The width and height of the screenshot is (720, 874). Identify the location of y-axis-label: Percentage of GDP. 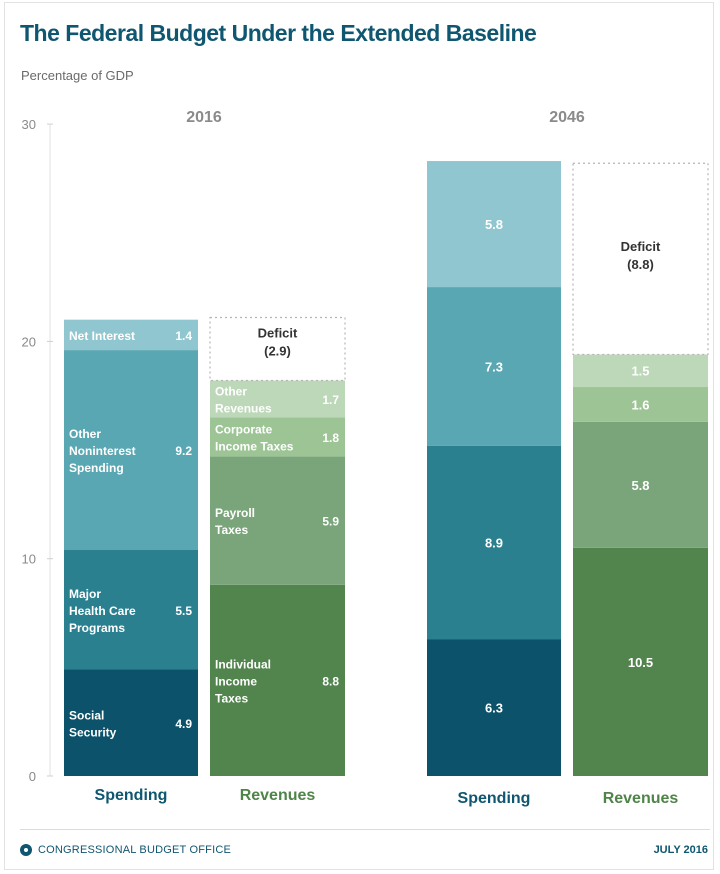
(77, 75).